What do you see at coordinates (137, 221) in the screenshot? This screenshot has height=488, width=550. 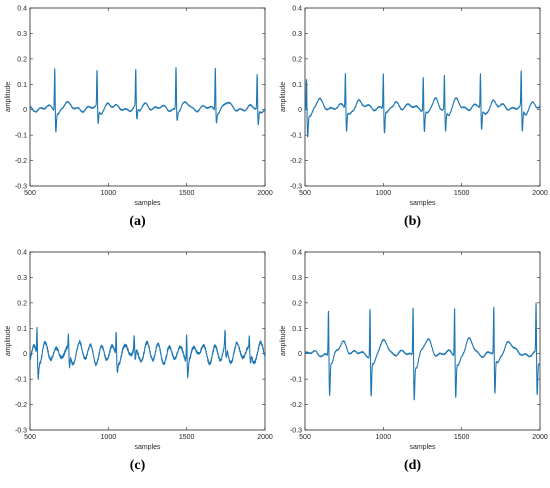 I see `panel-caption-a: (a)` at bounding box center [137, 221].